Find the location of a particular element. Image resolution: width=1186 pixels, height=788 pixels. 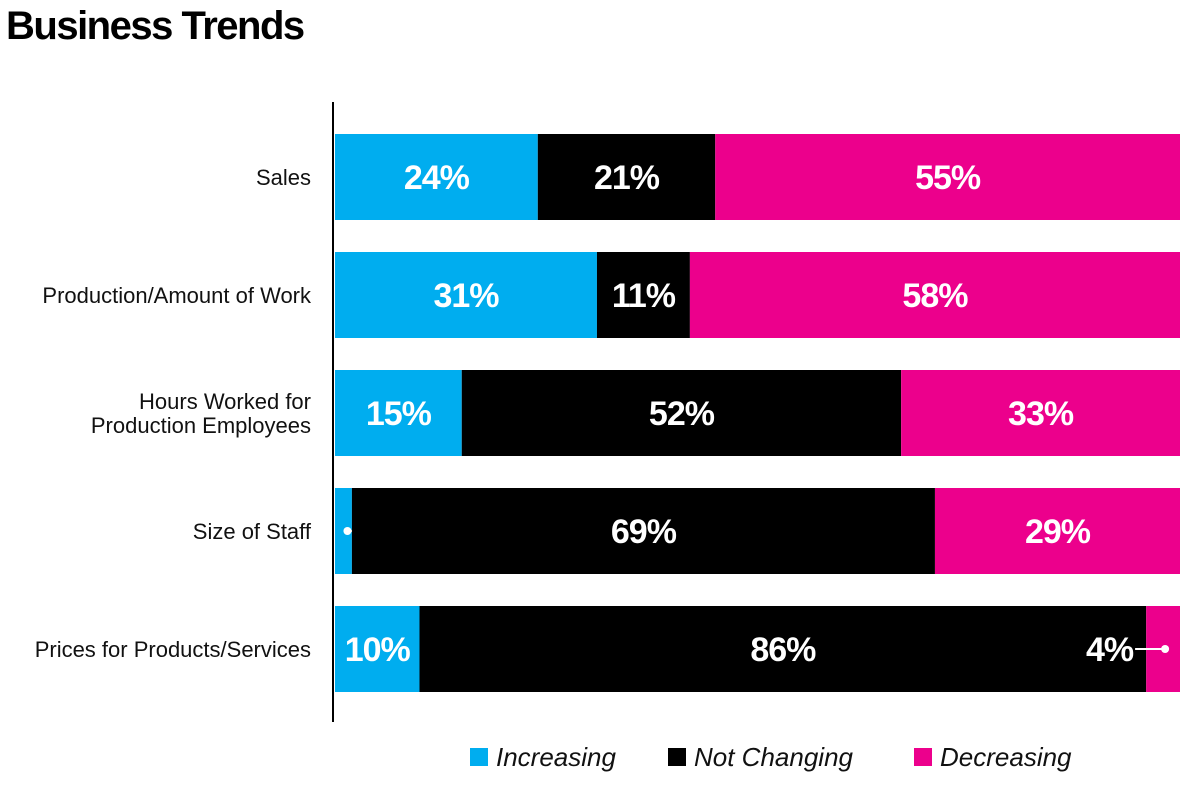

data-label-sales-increasing: 24% is located at coordinates (437, 178).